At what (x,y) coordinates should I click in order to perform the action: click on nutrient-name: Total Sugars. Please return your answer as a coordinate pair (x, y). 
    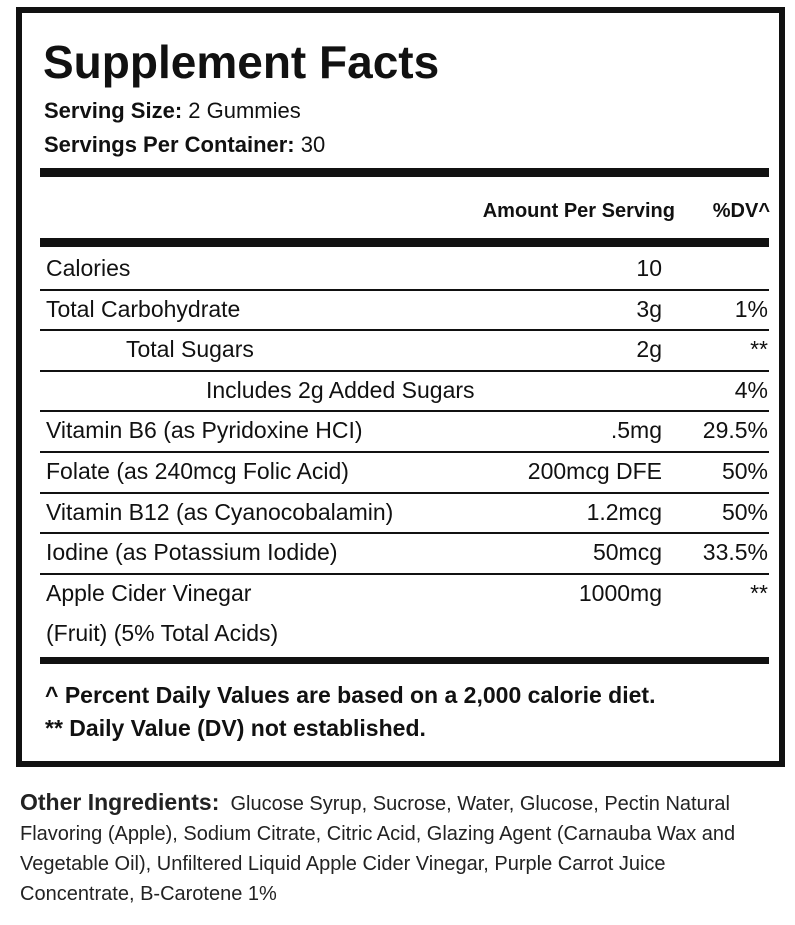
    Looking at the image, I should click on (190, 349).